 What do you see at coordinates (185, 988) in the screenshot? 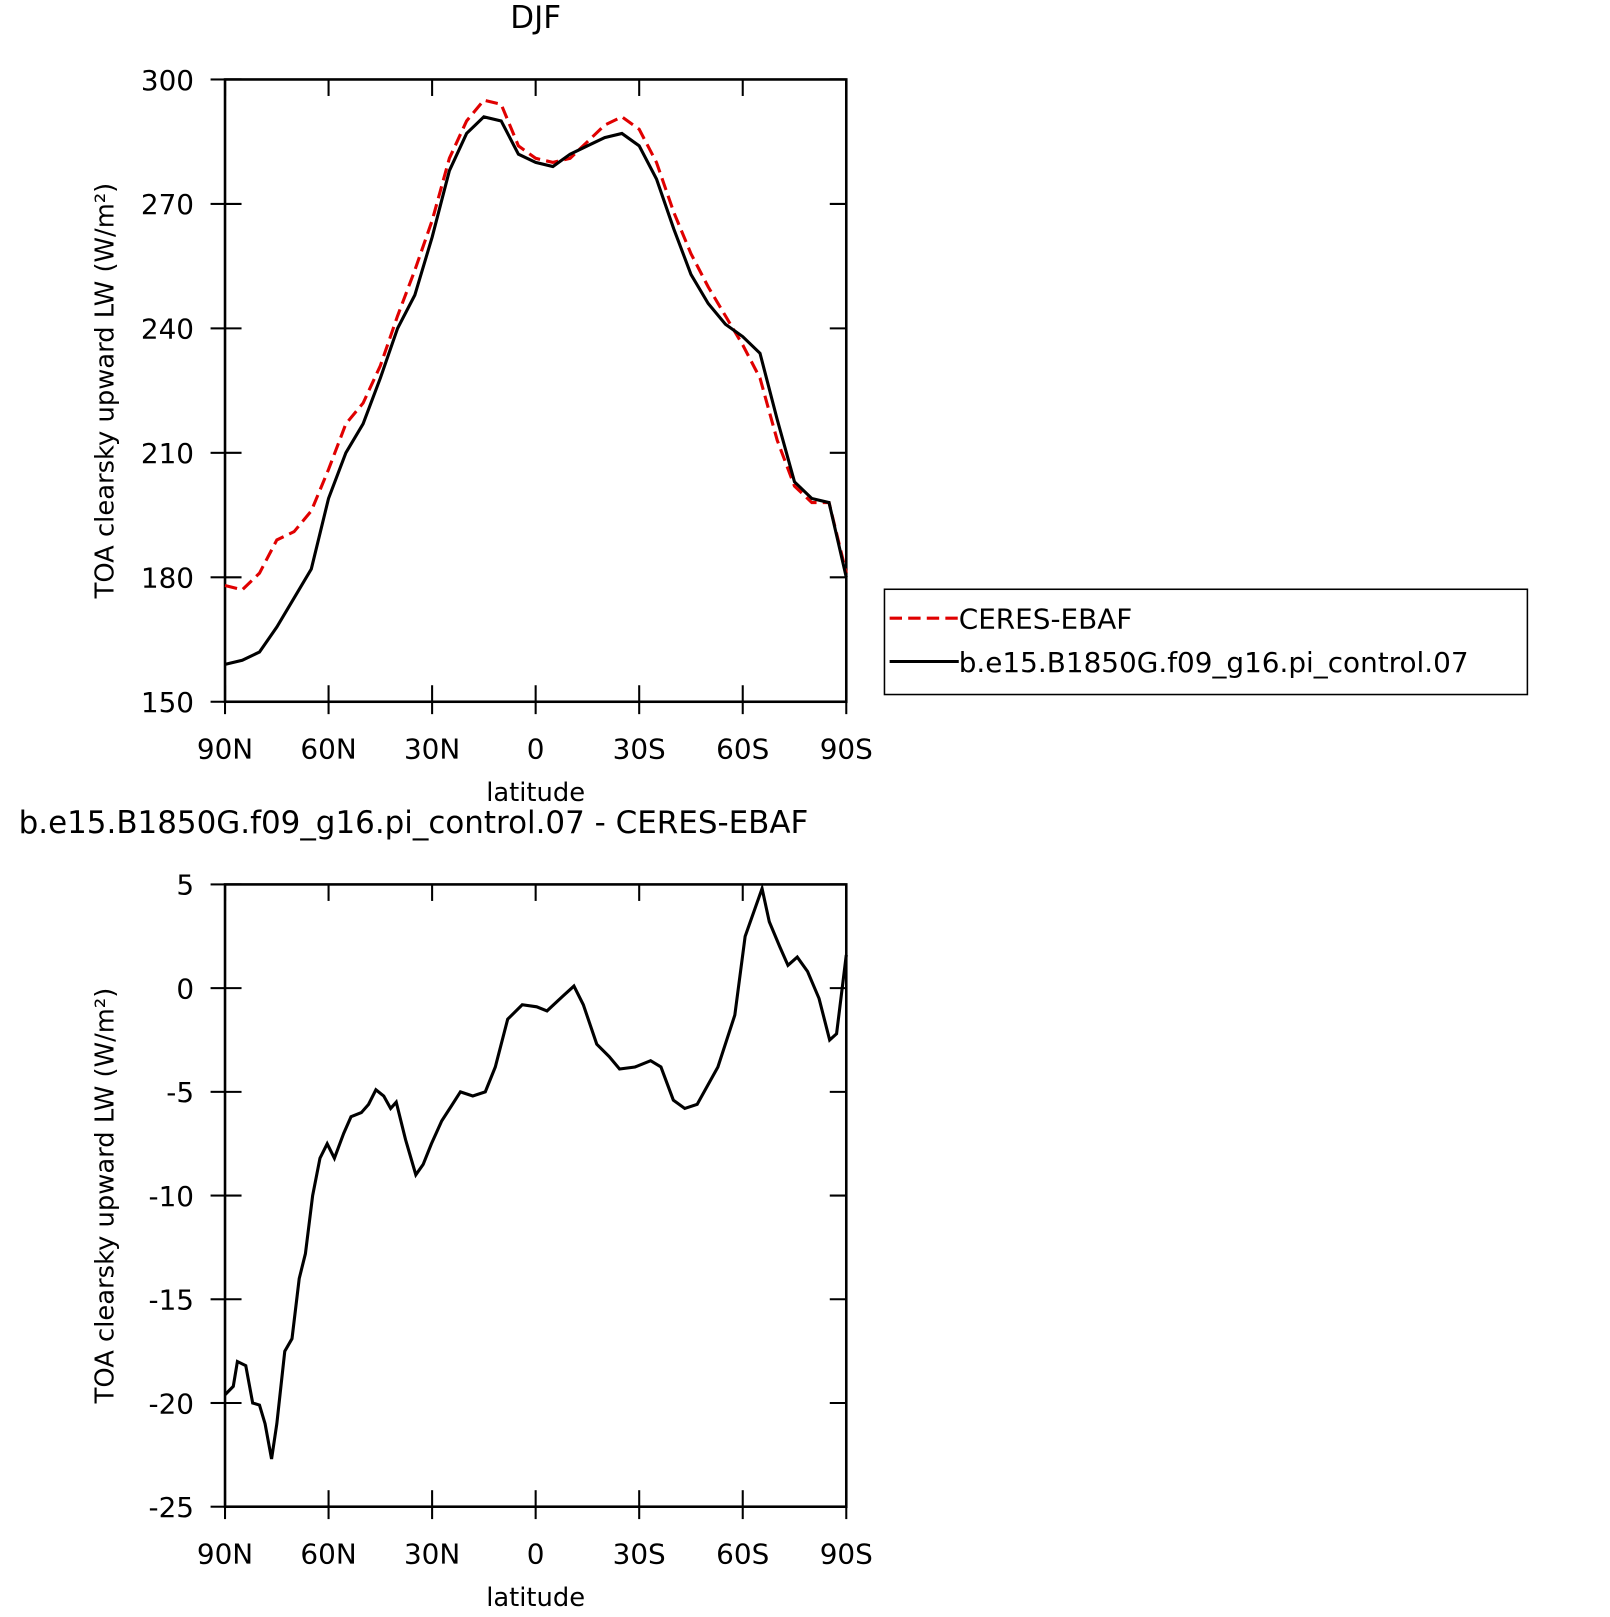
I see `y-tick-label: 0` at bounding box center [185, 988].